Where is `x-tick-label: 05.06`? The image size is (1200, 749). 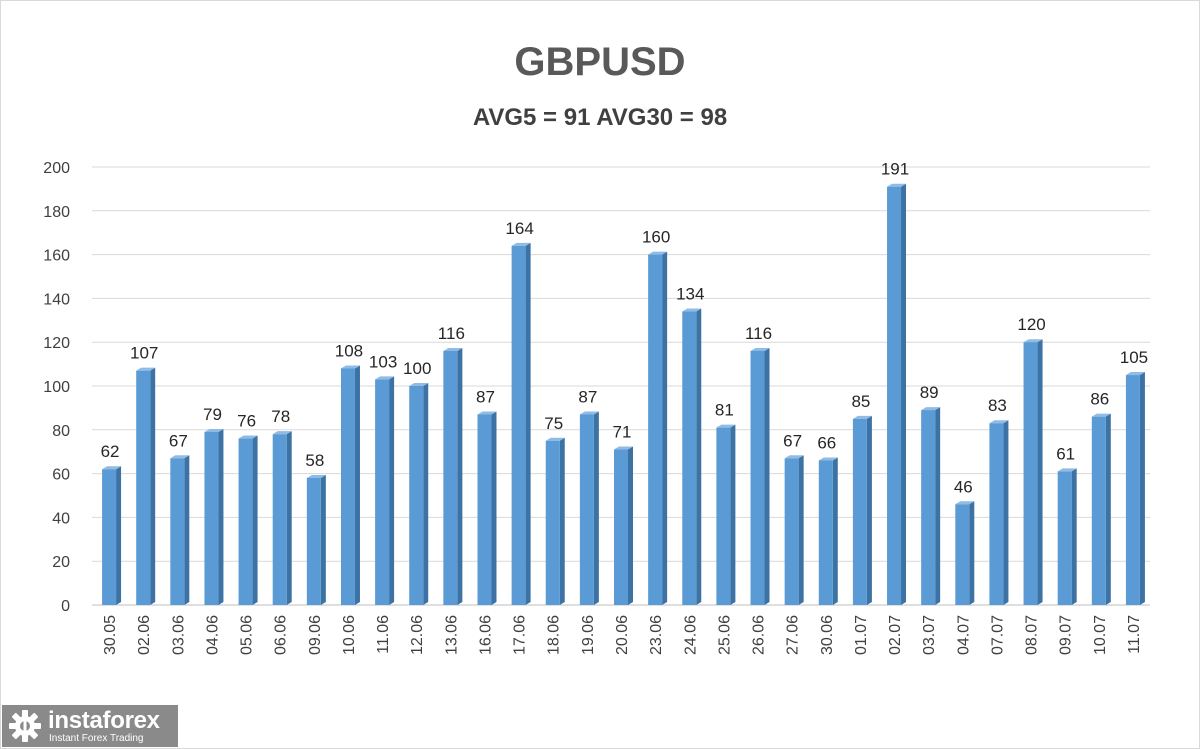
x-tick-label: 05.06 is located at coordinates (247, 635).